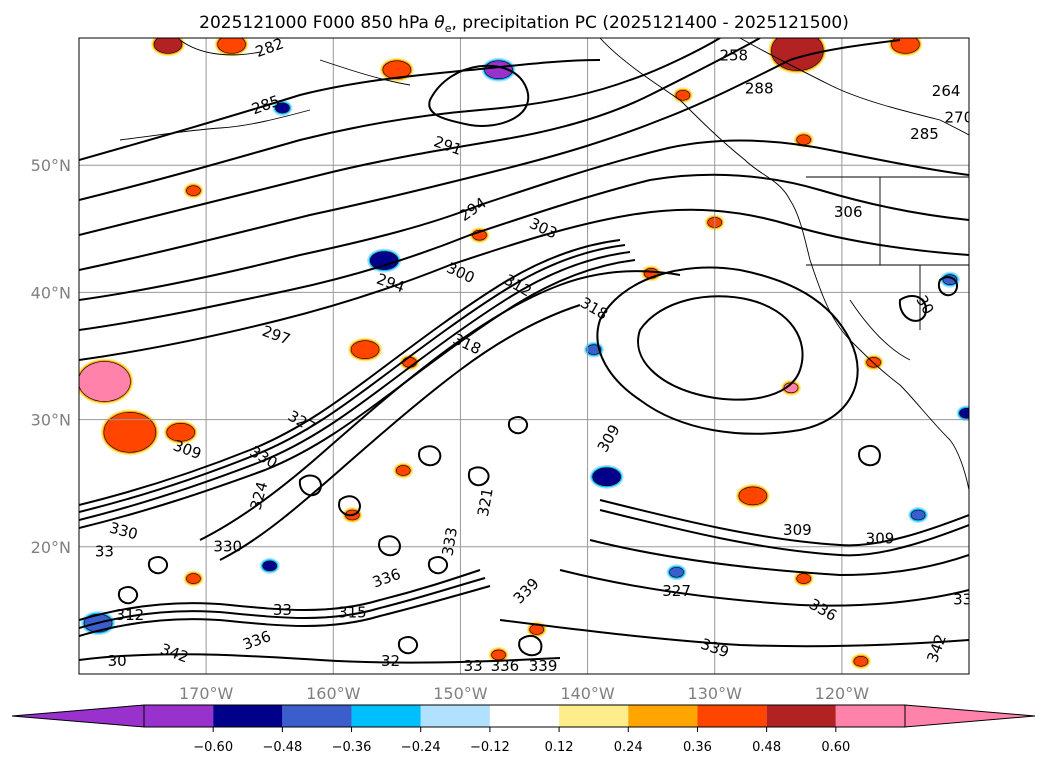  I want to click on contour-label: 32, so click(390, 661).